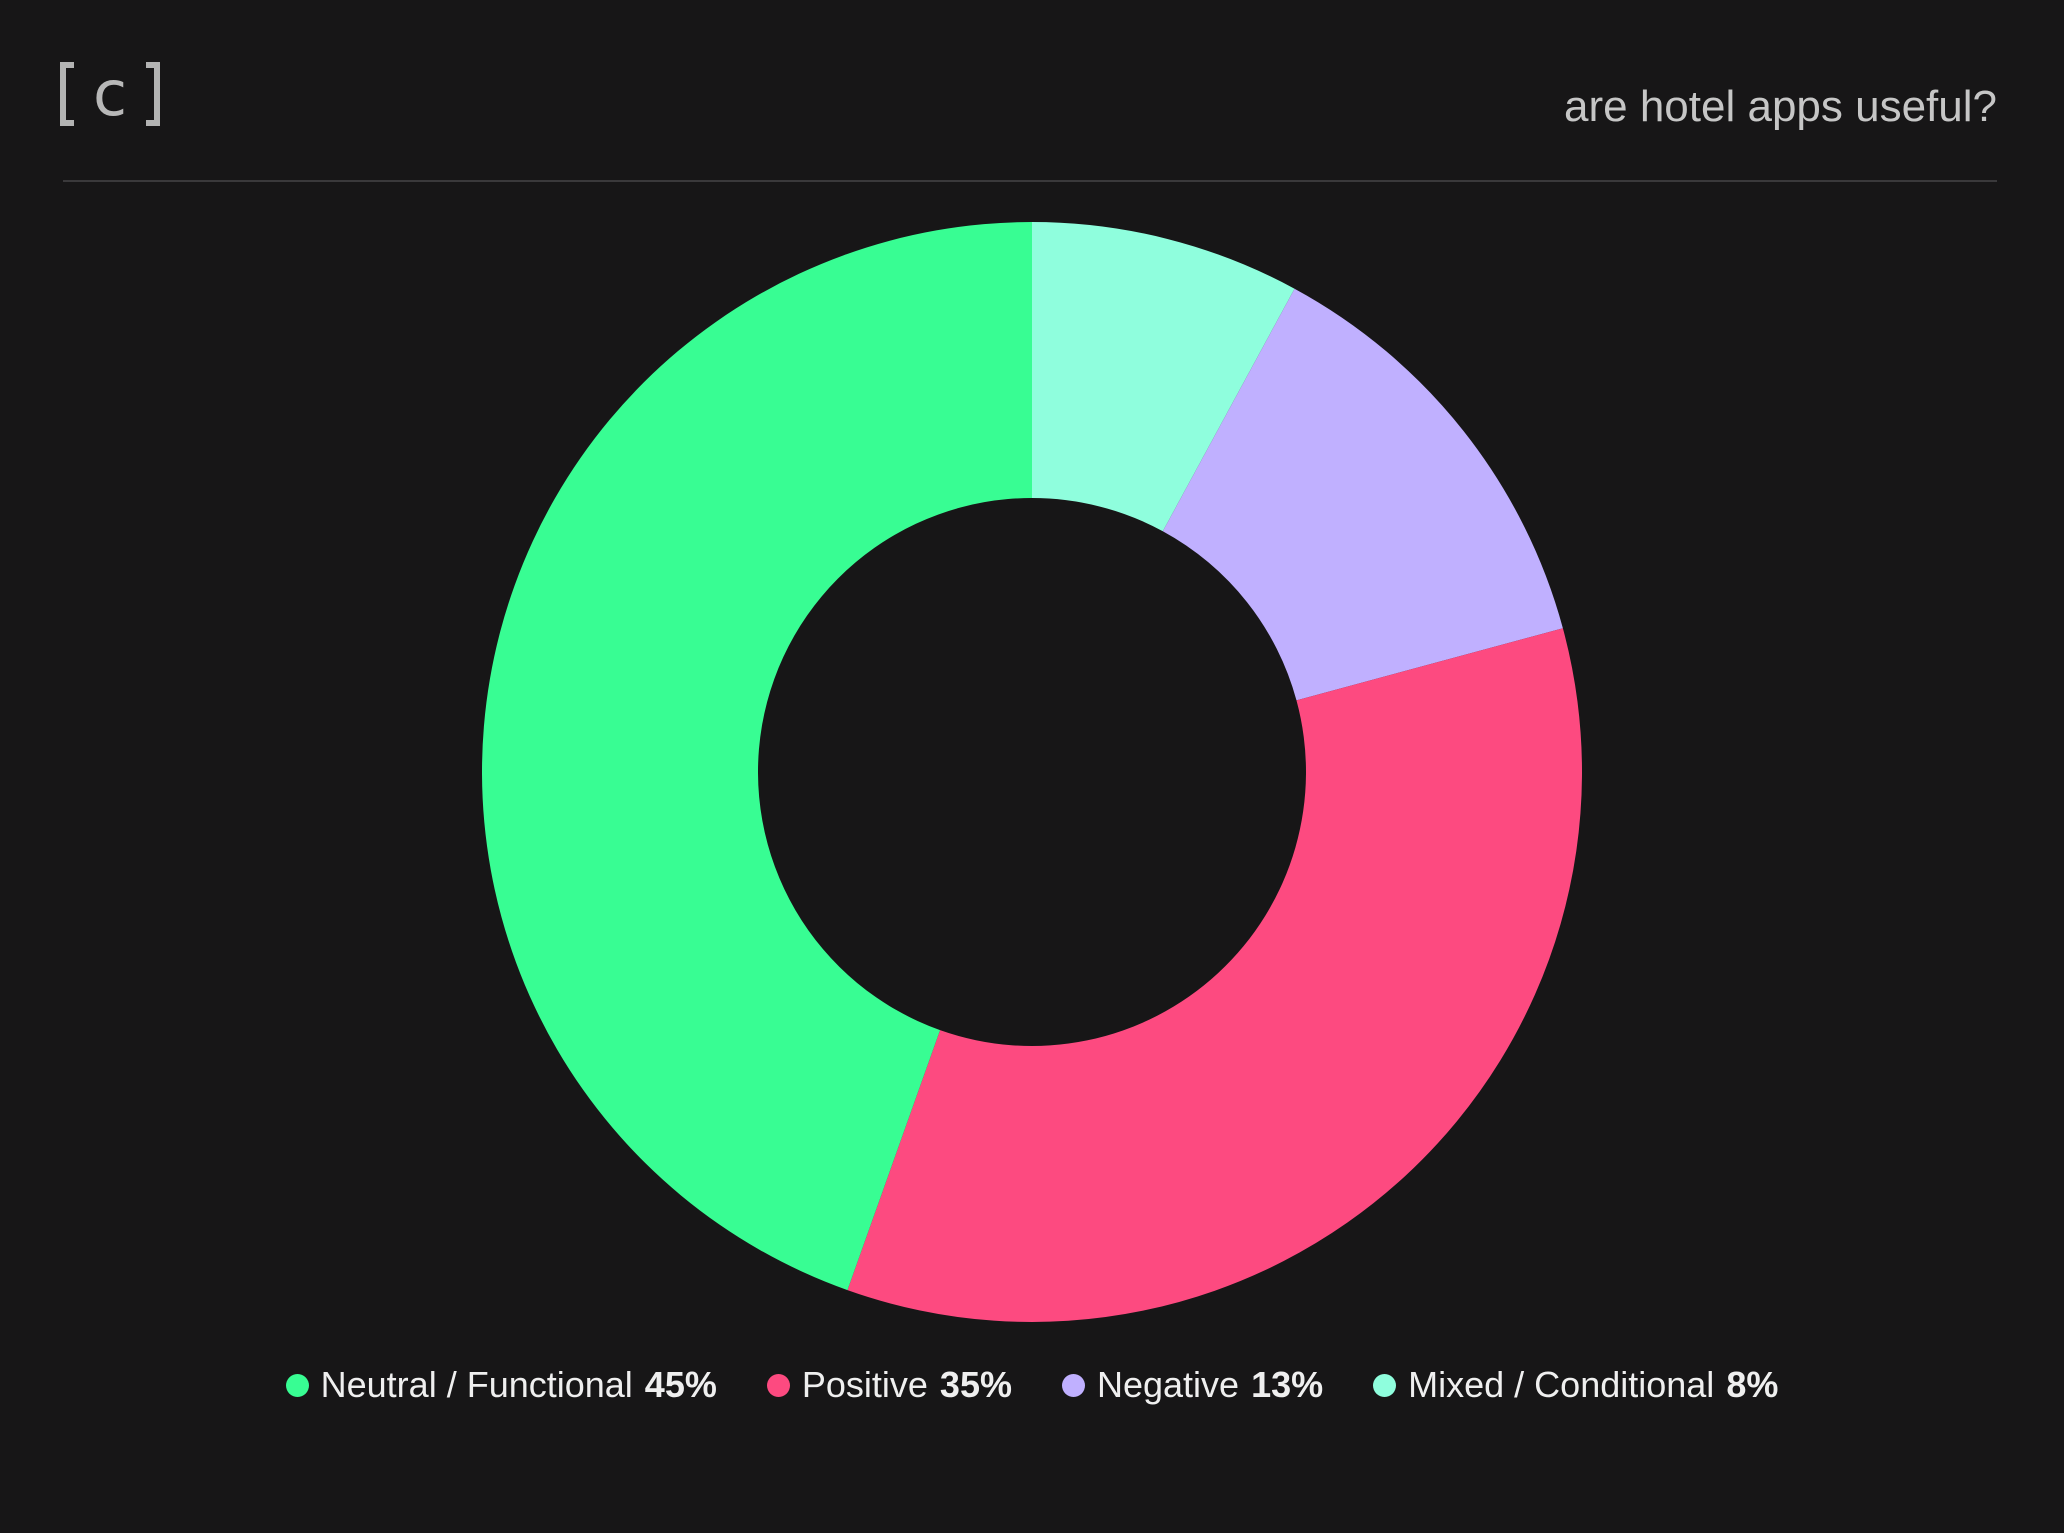 The image size is (2064, 1533). Describe the element at coordinates (476, 1384) in the screenshot. I see `legend-label: Neutral / Functional` at that location.